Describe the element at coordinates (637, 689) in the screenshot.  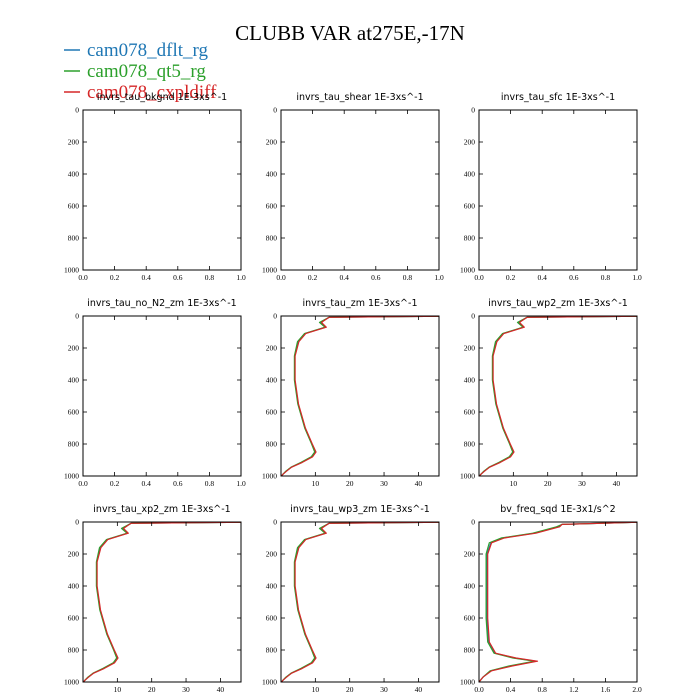
I see `x-tick-label: 2.0` at that location.